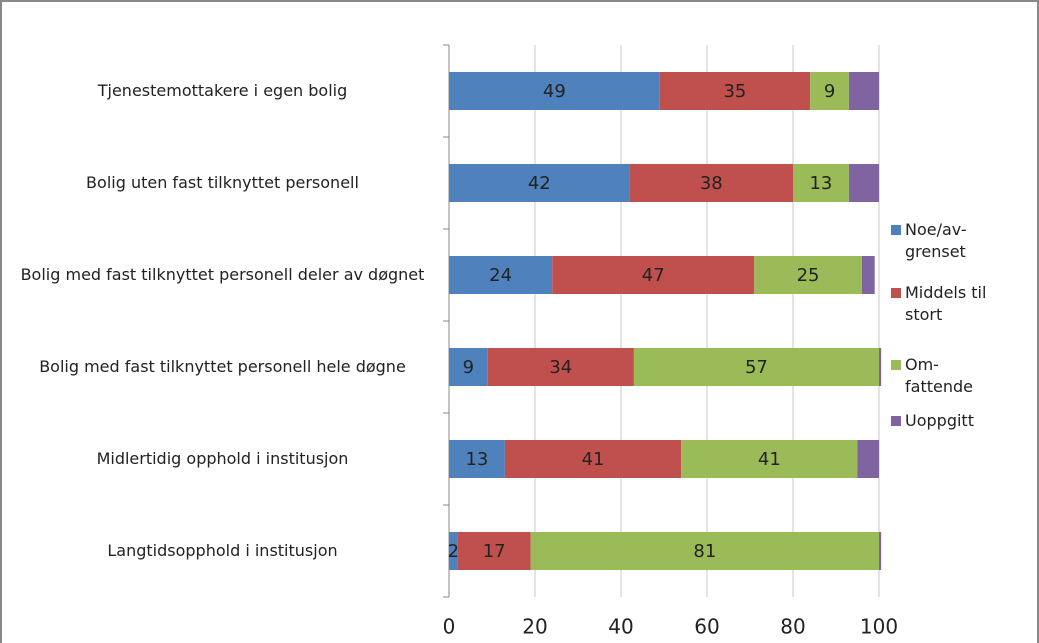 The image size is (1039, 643). What do you see at coordinates (939, 375) in the screenshot?
I see `legend-label: Om- fattende` at bounding box center [939, 375].